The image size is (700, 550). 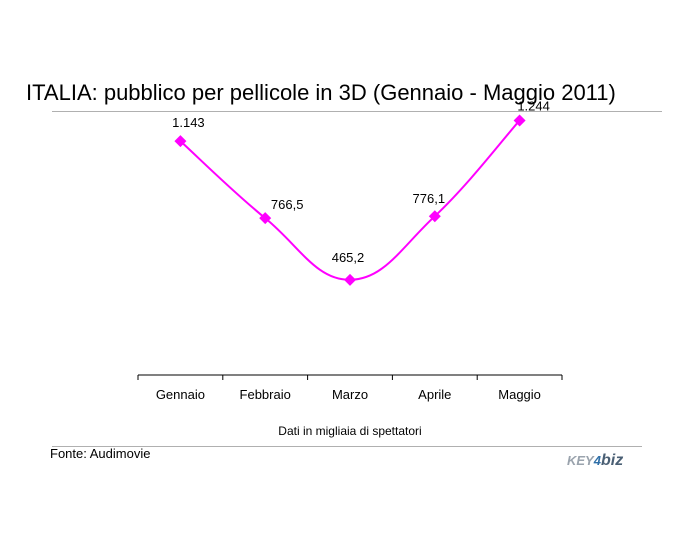 I want to click on x-tick-label: Marzo, so click(x=350, y=394).